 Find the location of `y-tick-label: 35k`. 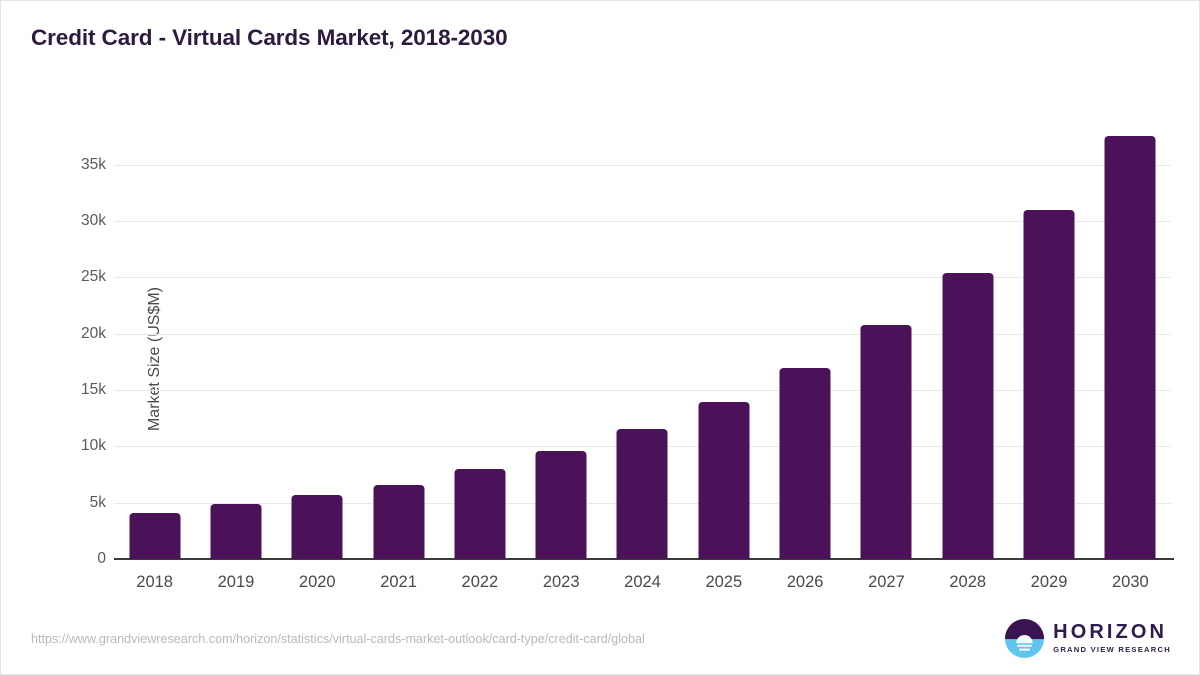

y-tick-label: 35k is located at coordinates (93, 164).